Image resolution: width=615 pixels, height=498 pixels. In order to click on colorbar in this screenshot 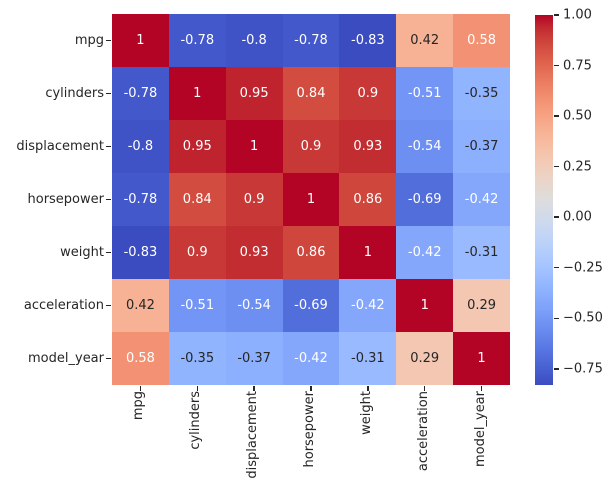, I will do `click(544, 200)`.